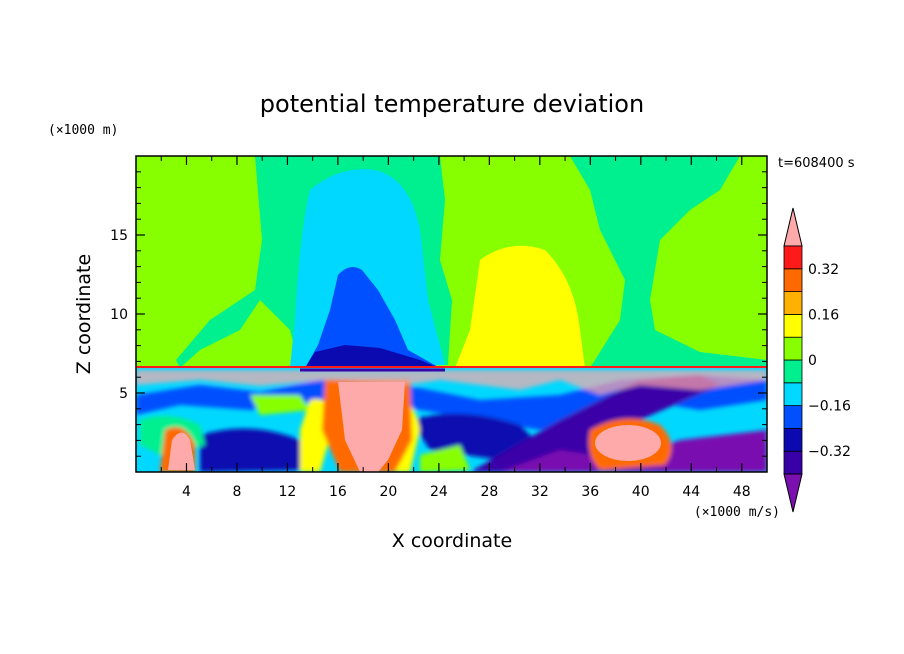 The image size is (904, 654). Describe the element at coordinates (590, 492) in the screenshot. I see `x-tick-label: 36` at that location.